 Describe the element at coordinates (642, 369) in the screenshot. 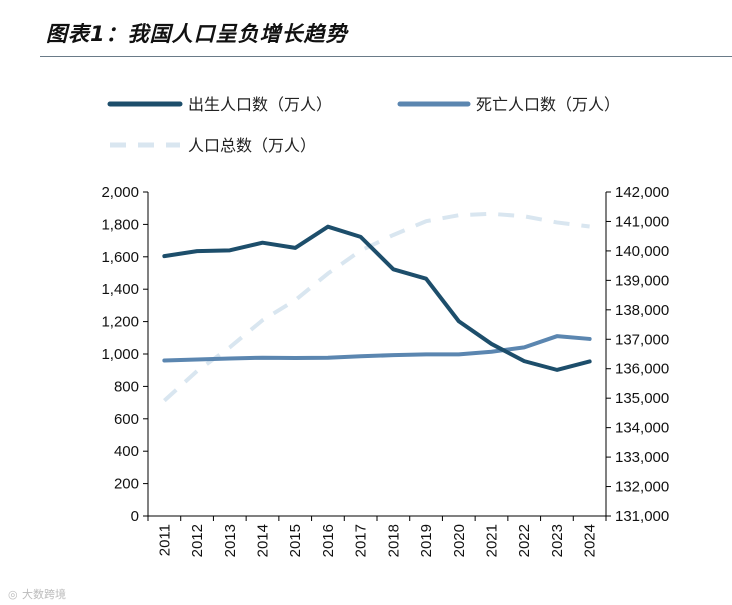

I see `y-right-tick-label: 136,000` at that location.